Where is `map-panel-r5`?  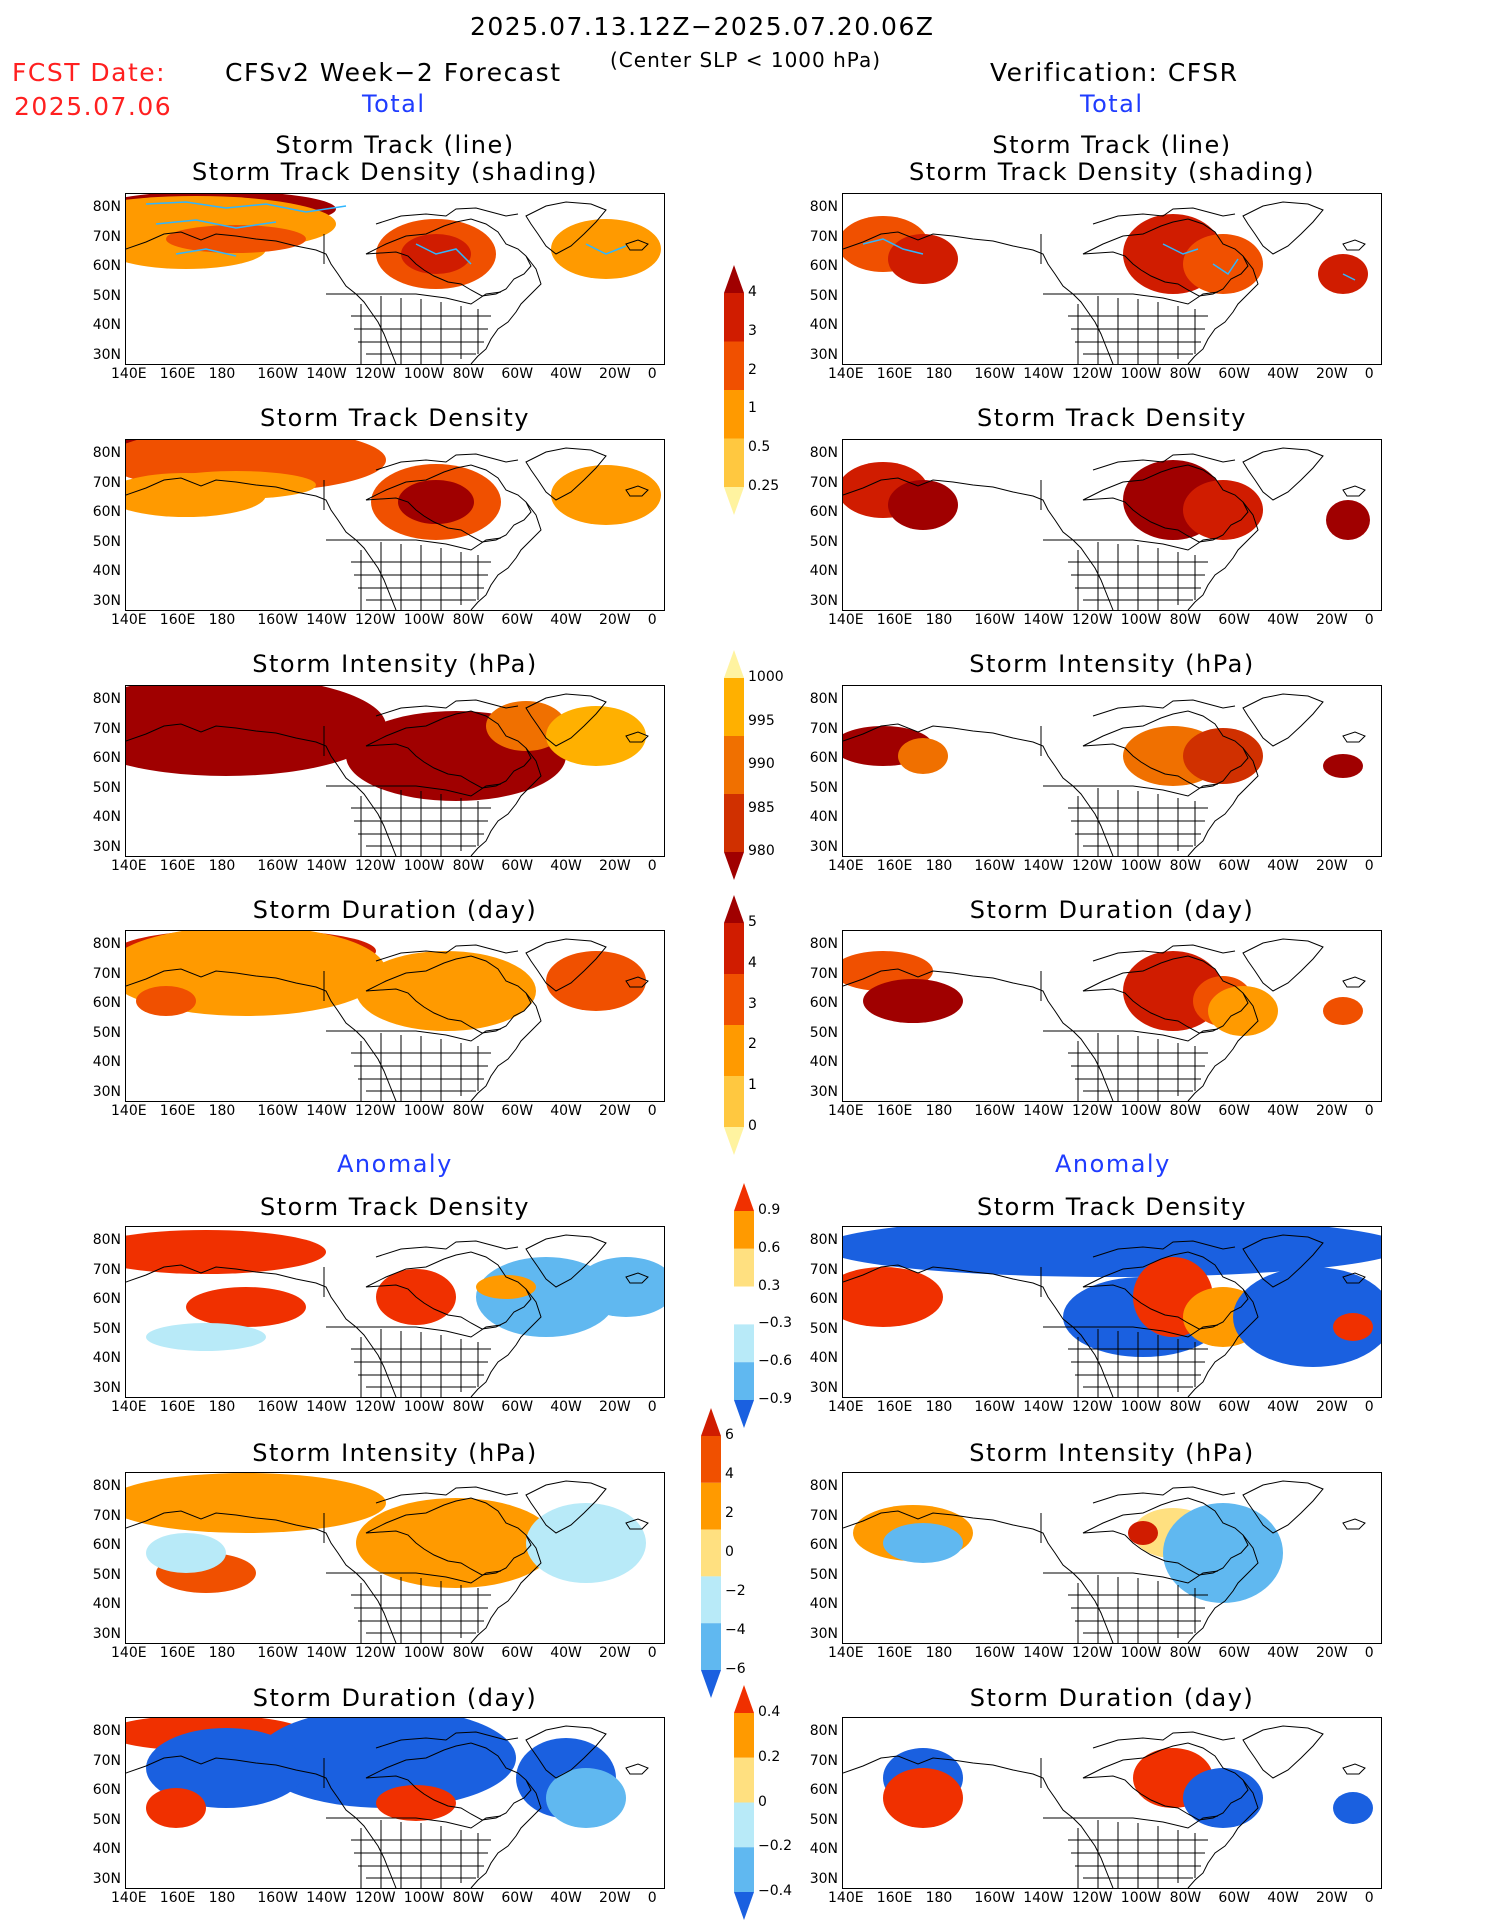 map-panel-r5 is located at coordinates (1112, 1312).